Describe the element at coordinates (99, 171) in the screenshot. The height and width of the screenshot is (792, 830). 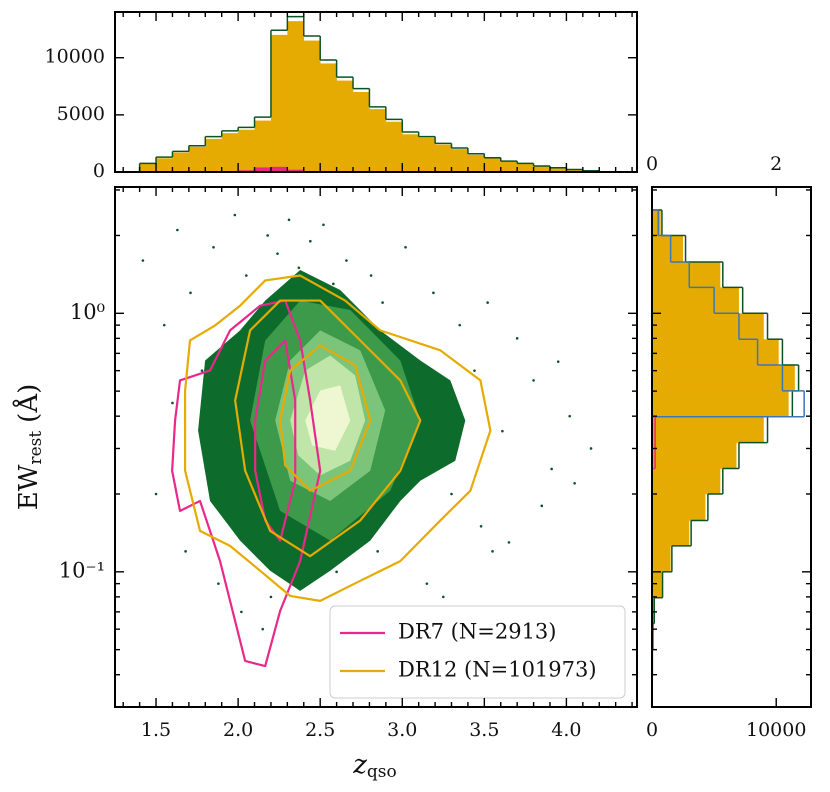
I see `y-tick-label: 0` at that location.